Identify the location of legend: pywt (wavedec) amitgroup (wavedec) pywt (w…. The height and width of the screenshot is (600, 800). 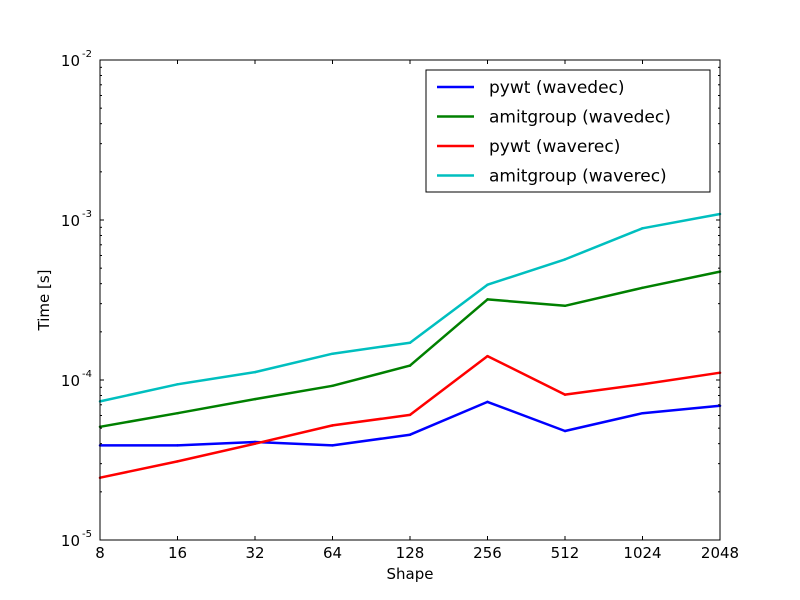
(568, 131).